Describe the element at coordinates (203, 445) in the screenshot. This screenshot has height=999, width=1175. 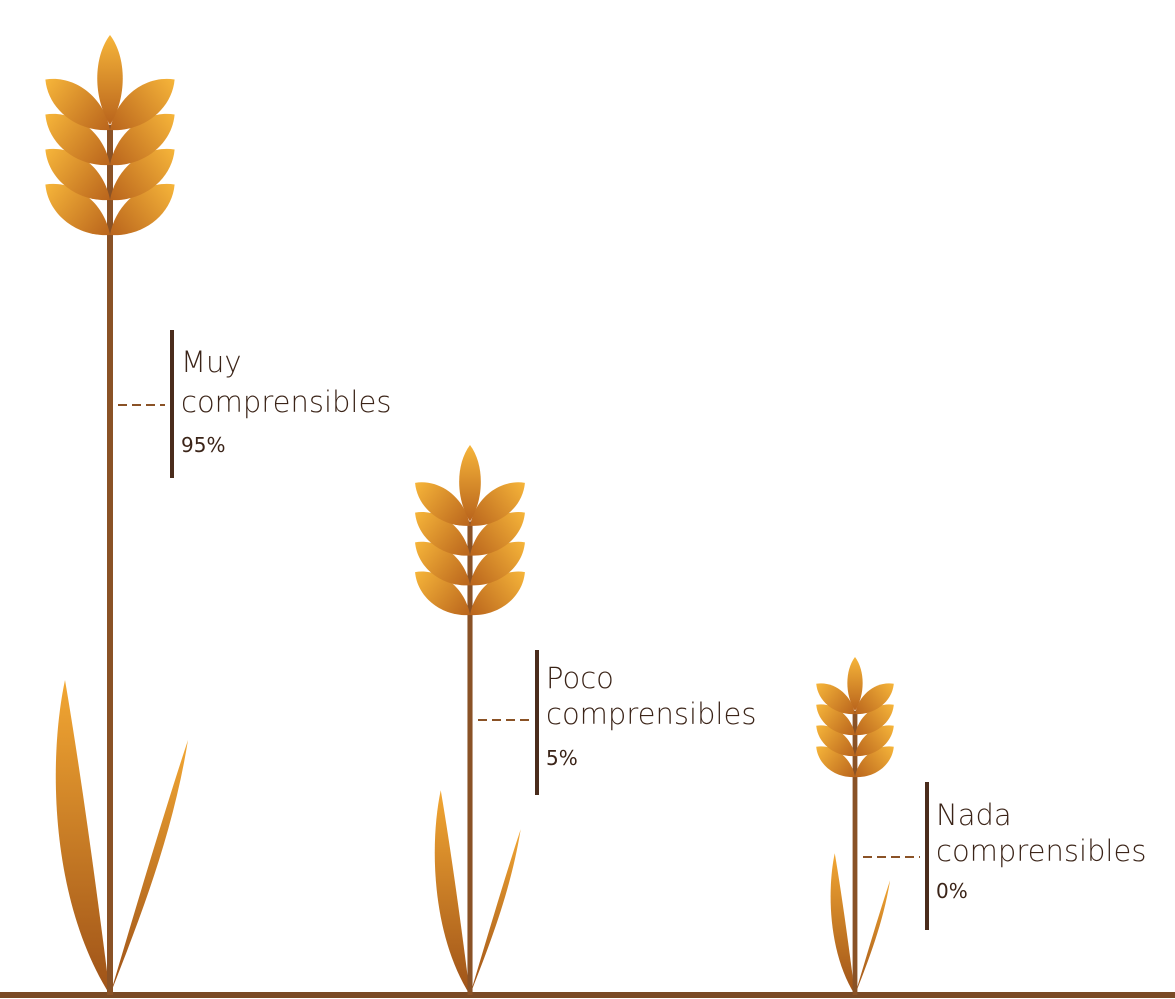
I see `label-value: 95%` at that location.